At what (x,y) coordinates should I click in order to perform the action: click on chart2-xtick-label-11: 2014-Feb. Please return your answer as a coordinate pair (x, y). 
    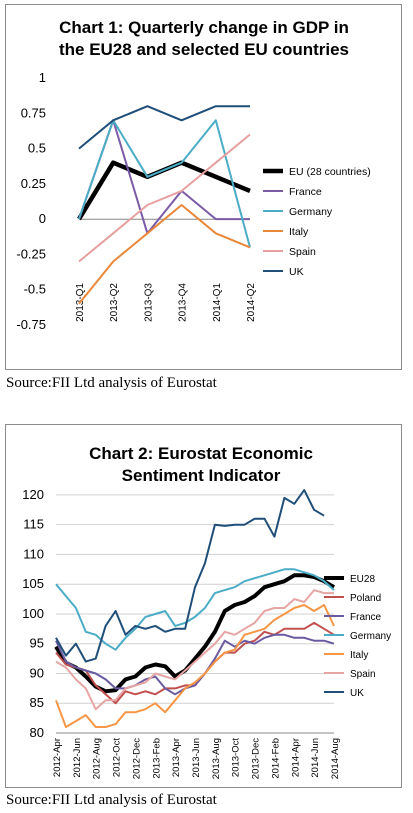
    Looking at the image, I should click on (275, 758).